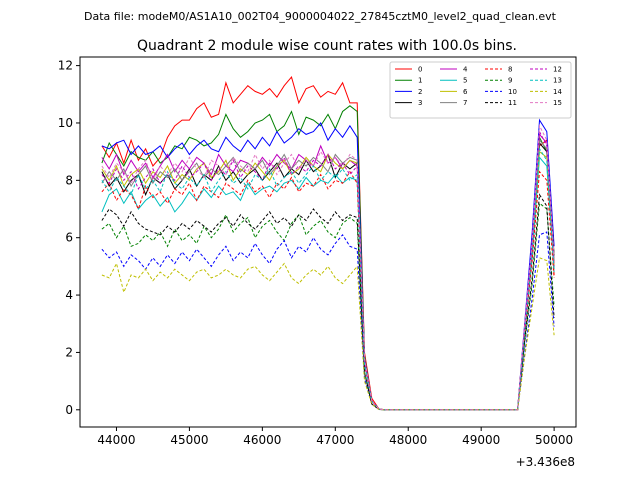  What do you see at coordinates (69, 180) in the screenshot?
I see `y-tick-label: 8` at bounding box center [69, 180].